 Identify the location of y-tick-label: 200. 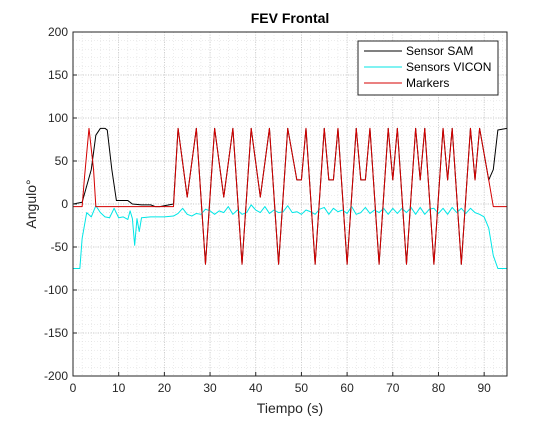
(58, 32).